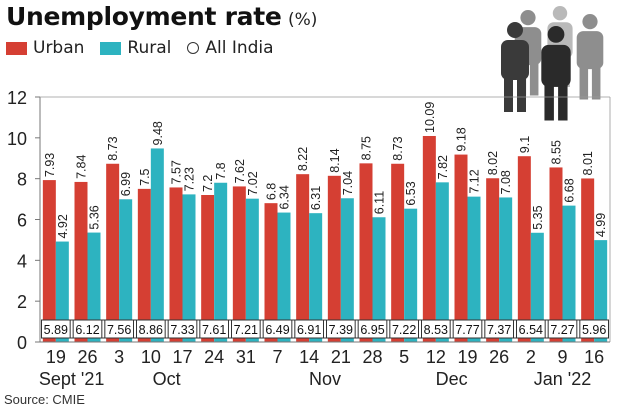 The height and width of the screenshot is (413, 620). I want to click on all-india-value: 7.33, so click(182, 330).